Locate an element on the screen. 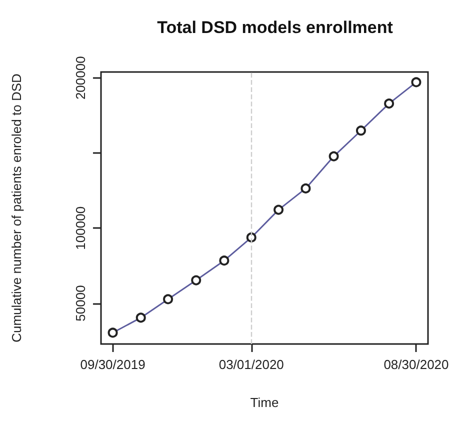 The image size is (462, 438). x-tick-label: 08/30/2020 is located at coordinates (416, 364).